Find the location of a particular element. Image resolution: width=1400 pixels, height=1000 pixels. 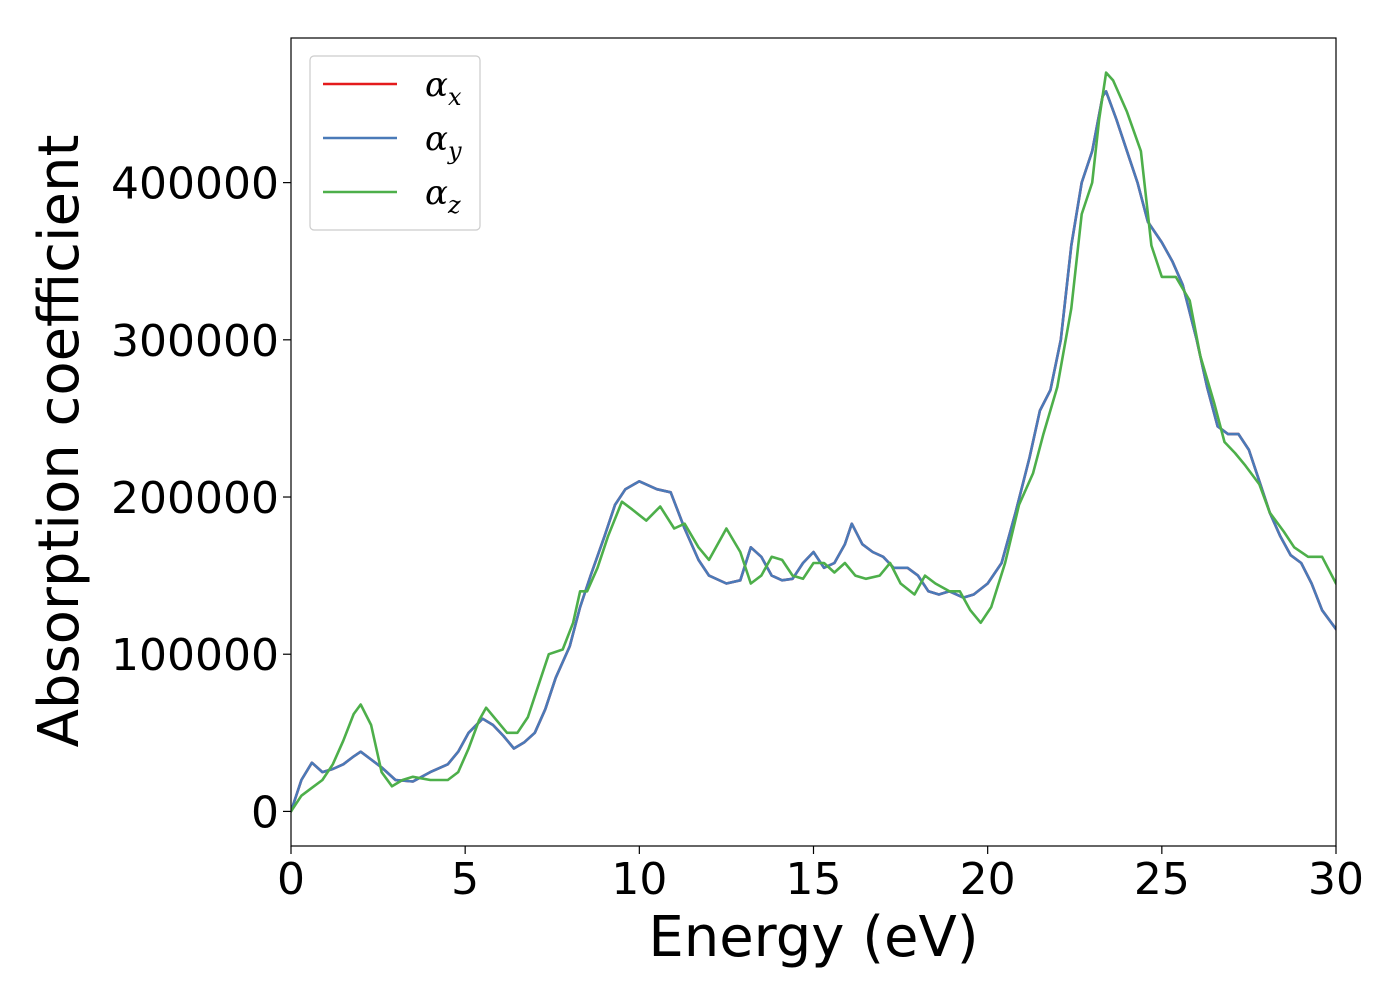

legend: αx αy αz is located at coordinates (395, 143).